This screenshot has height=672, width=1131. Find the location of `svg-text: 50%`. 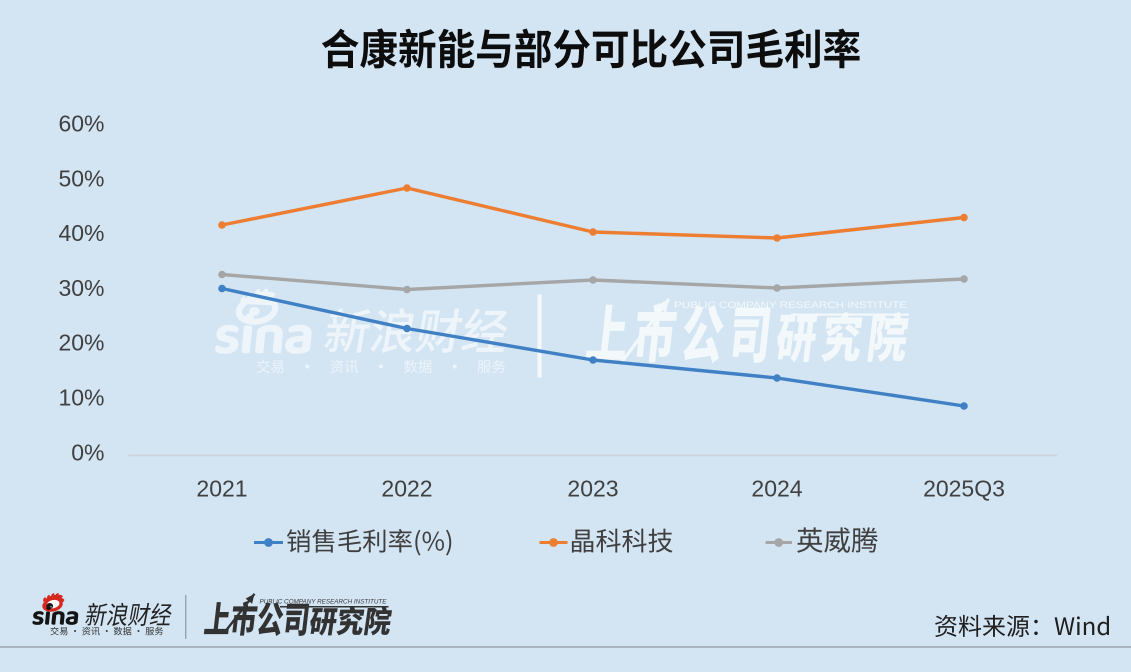

svg-text: 50% is located at coordinates (81, 178).